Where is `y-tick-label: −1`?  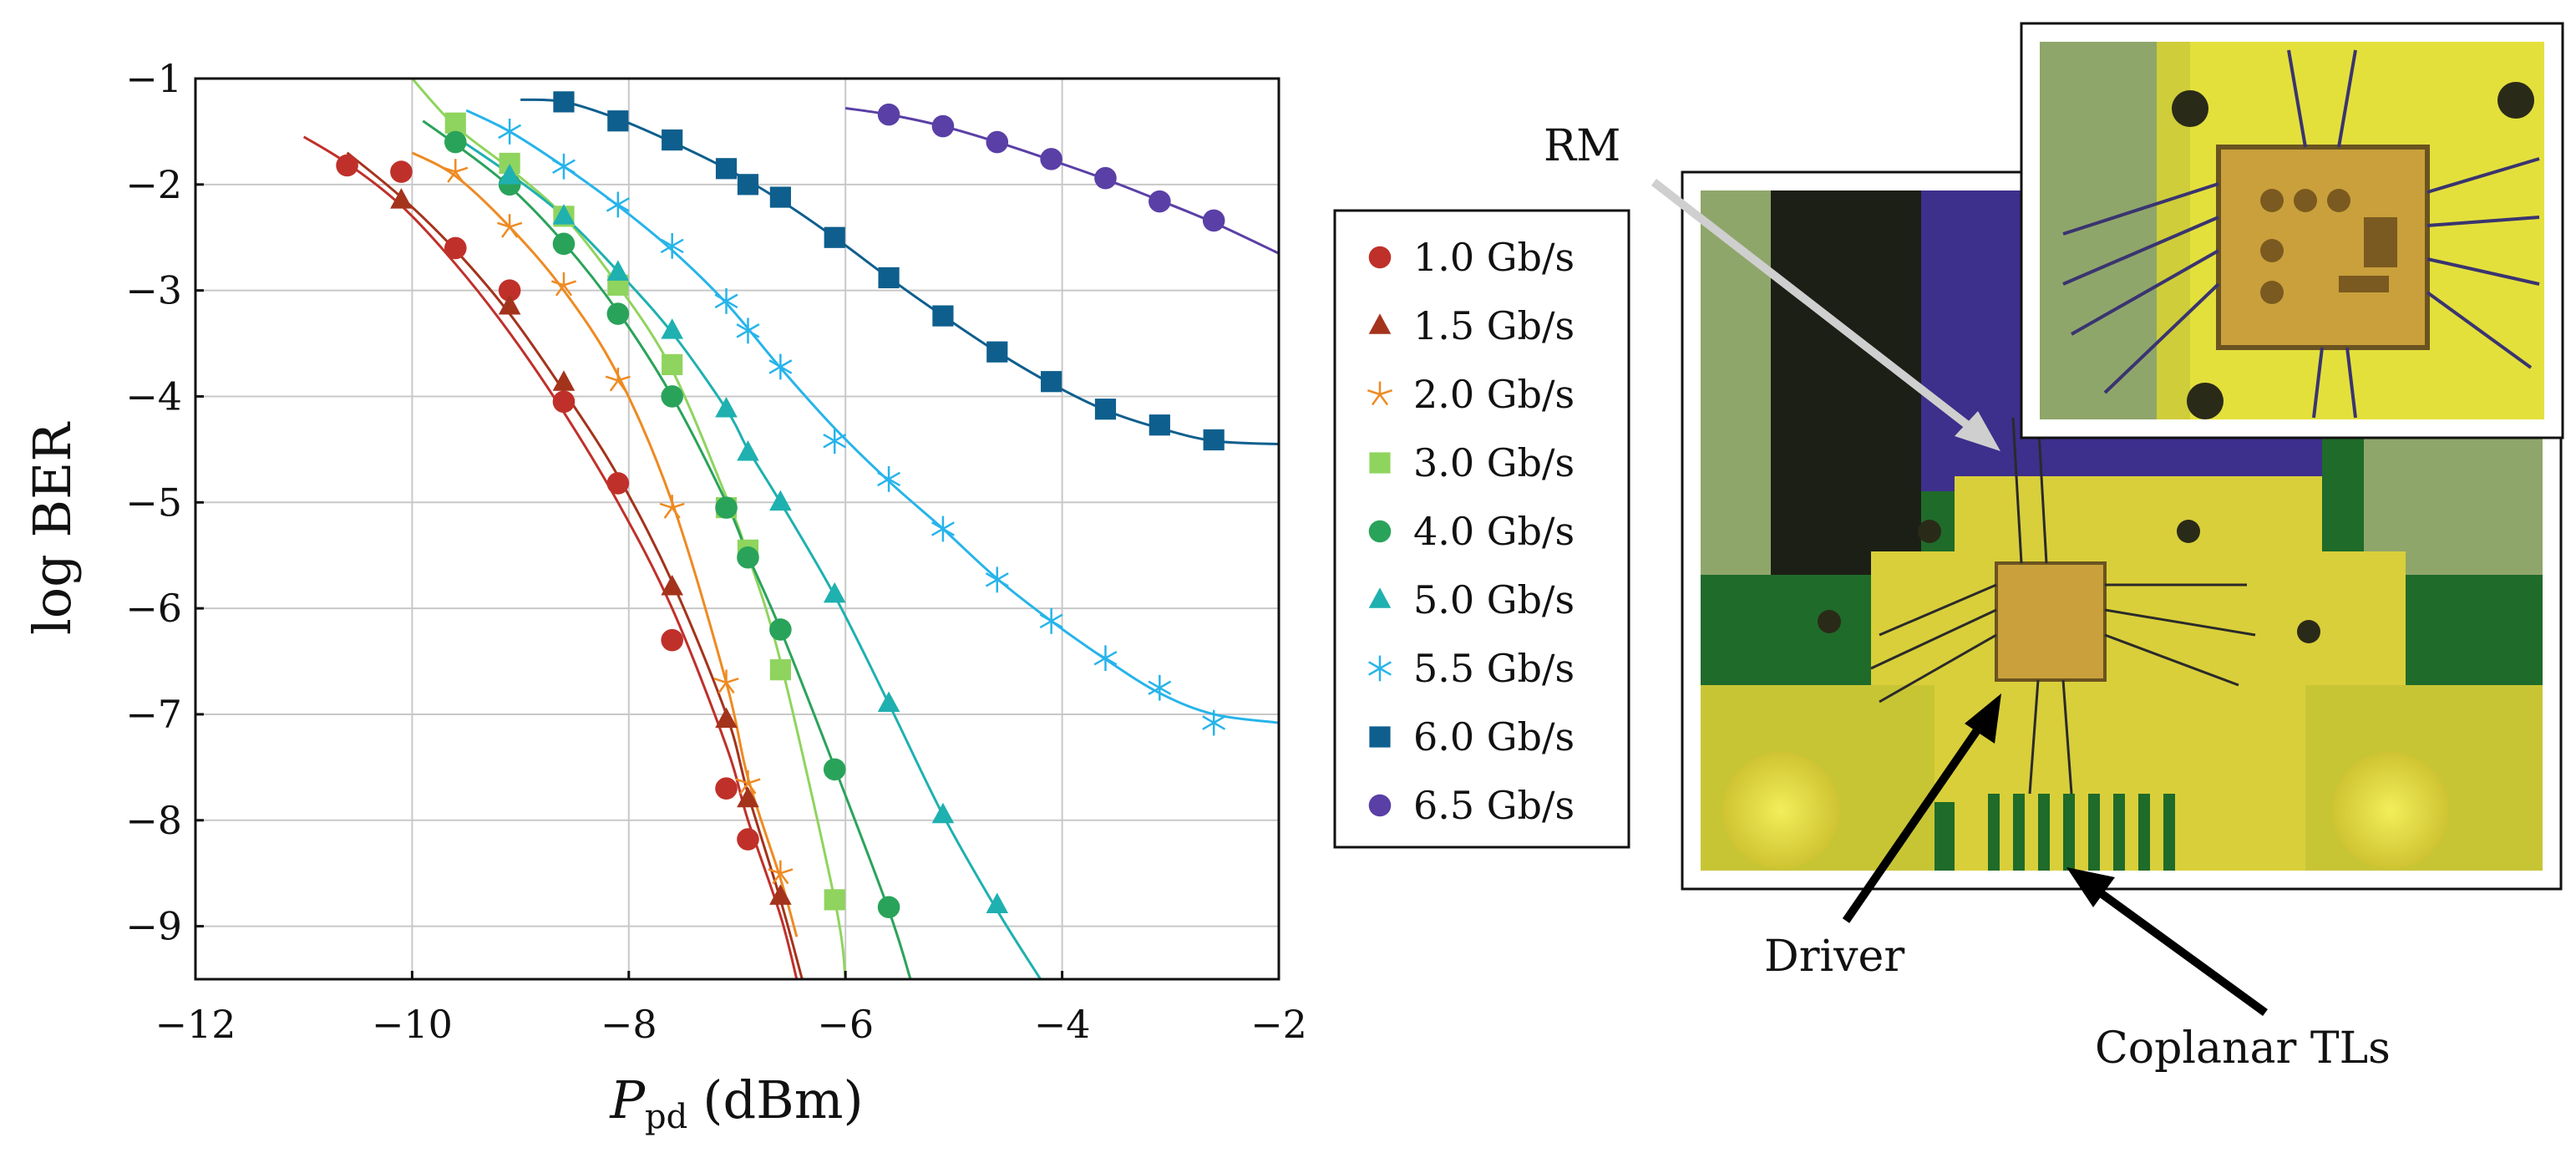 y-tick-label: −1 is located at coordinates (153, 78).